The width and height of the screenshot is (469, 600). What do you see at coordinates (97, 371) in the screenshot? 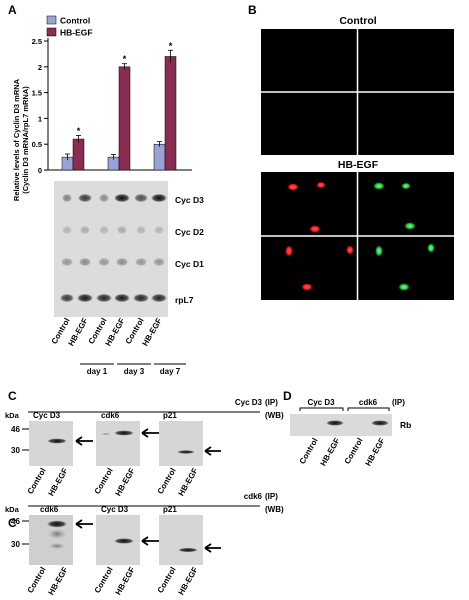
I see `day1-label: day 1` at bounding box center [97, 371].